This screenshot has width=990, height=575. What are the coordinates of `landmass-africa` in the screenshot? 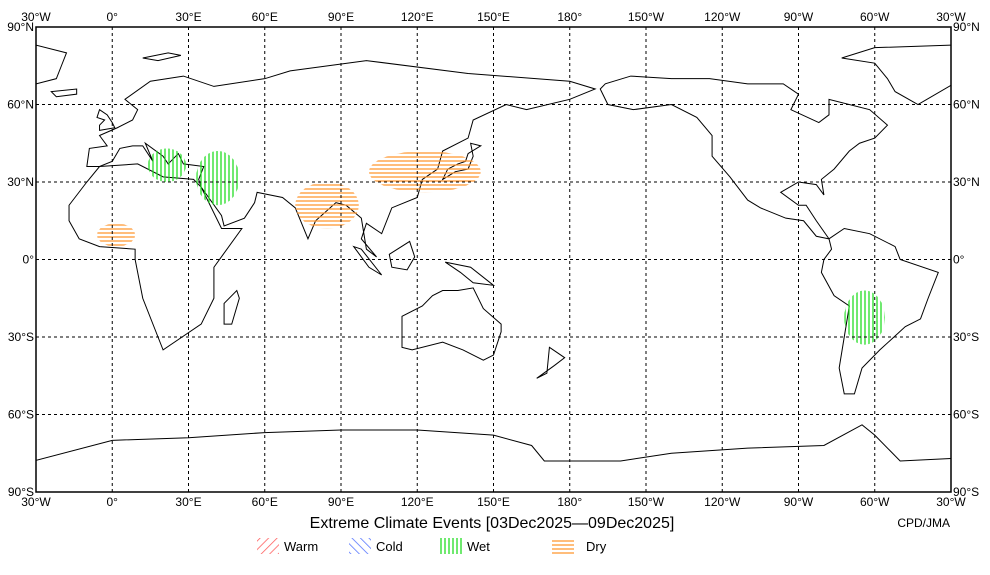 It's located at (155, 257).